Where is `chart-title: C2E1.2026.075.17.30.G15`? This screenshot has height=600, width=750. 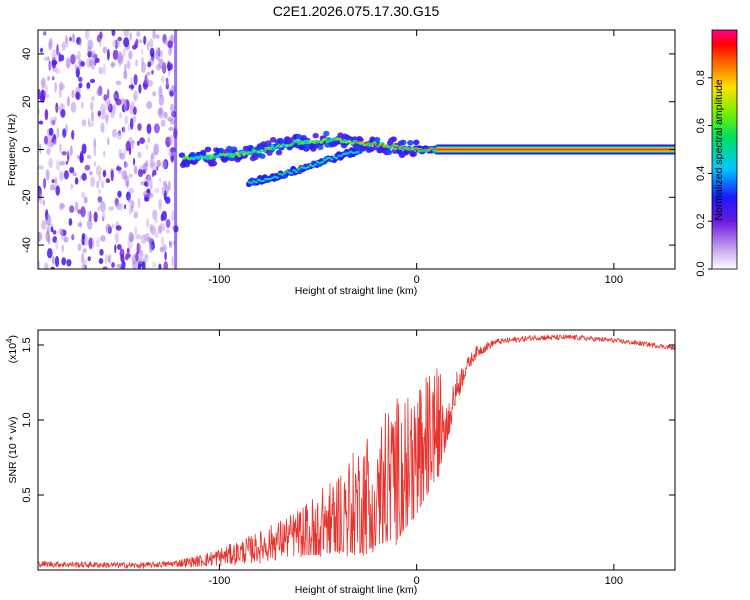 chart-title: C2E1.2026.075.17.30.G15 is located at coordinates (356, 11).